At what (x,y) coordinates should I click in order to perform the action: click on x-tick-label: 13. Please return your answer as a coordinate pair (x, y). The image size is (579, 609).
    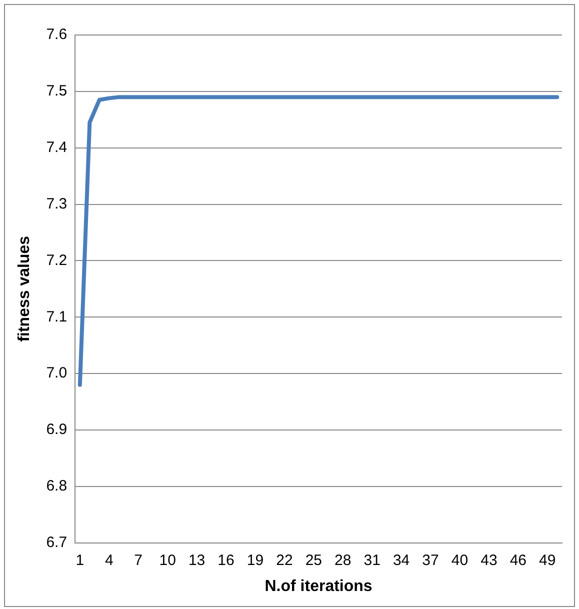
    Looking at the image, I should click on (197, 560).